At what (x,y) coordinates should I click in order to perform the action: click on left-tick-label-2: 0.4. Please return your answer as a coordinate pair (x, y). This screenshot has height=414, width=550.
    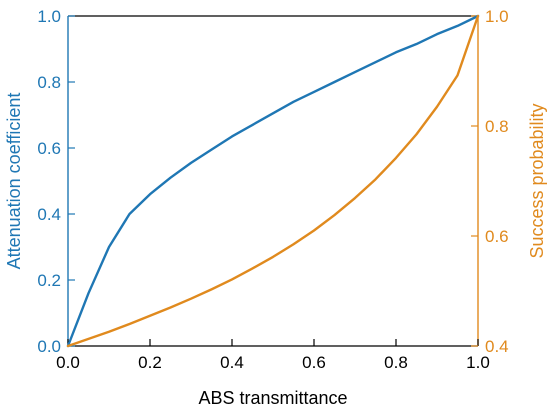
    Looking at the image, I should click on (49, 214).